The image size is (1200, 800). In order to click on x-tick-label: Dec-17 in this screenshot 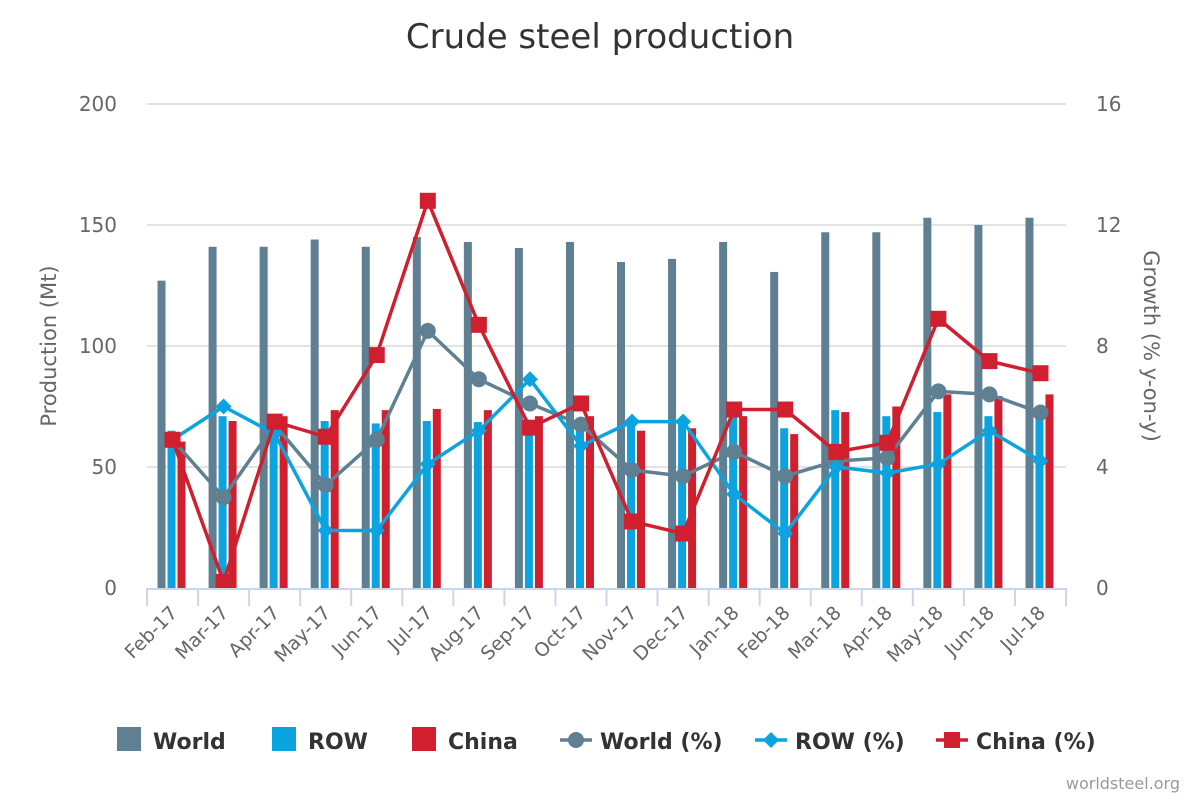, I will do `click(661, 634)`.